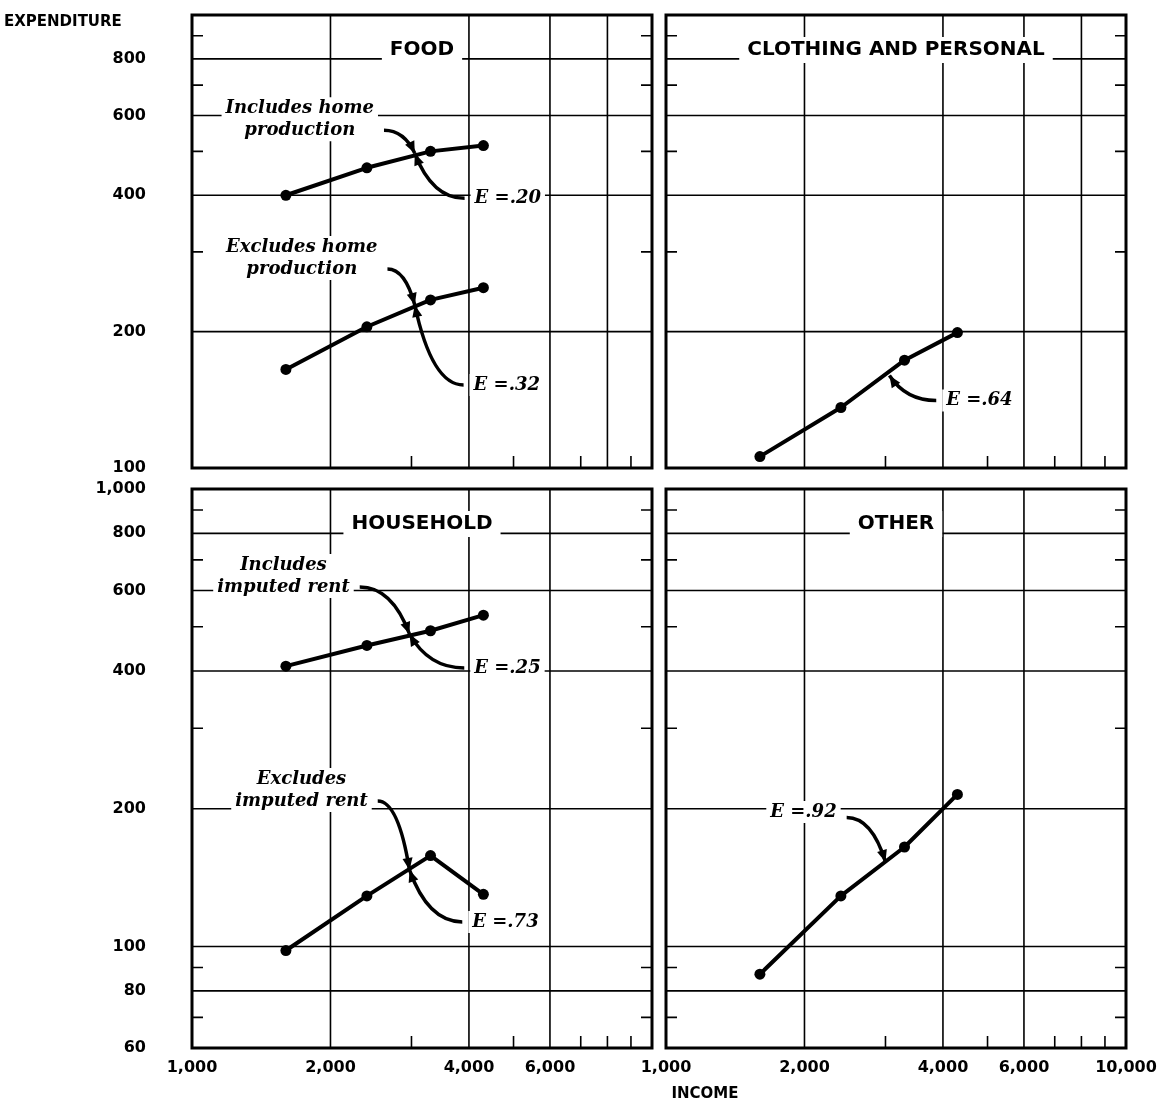  Describe the element at coordinates (63, 21) in the screenshot. I see `y-axis-title: EXPENDITURE` at that location.